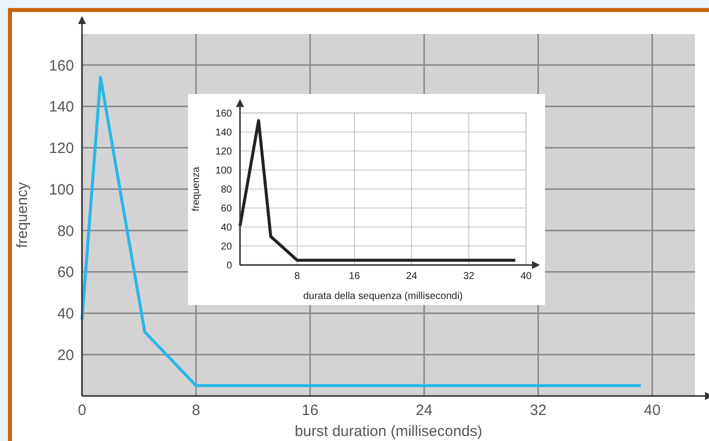 This screenshot has height=441, width=709. I want to click on x-axis-title: durata della sequenza (millisecondi), so click(383, 296).